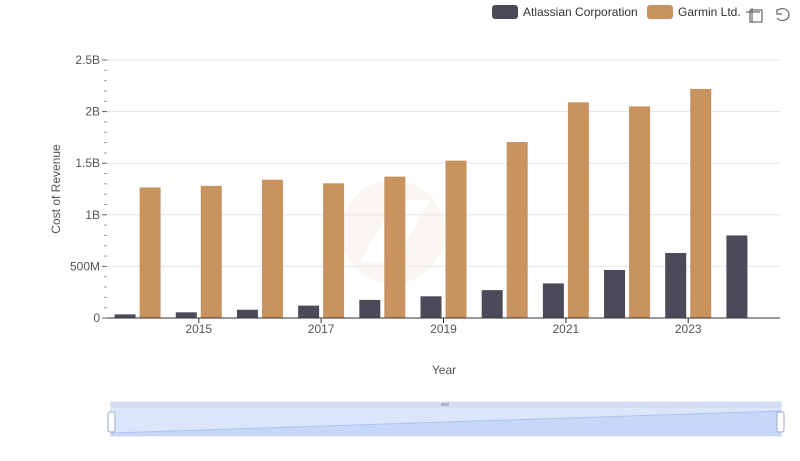 This screenshot has height=461, width=800. What do you see at coordinates (688, 329) in the screenshot?
I see `x-tick-label: 2023` at bounding box center [688, 329].